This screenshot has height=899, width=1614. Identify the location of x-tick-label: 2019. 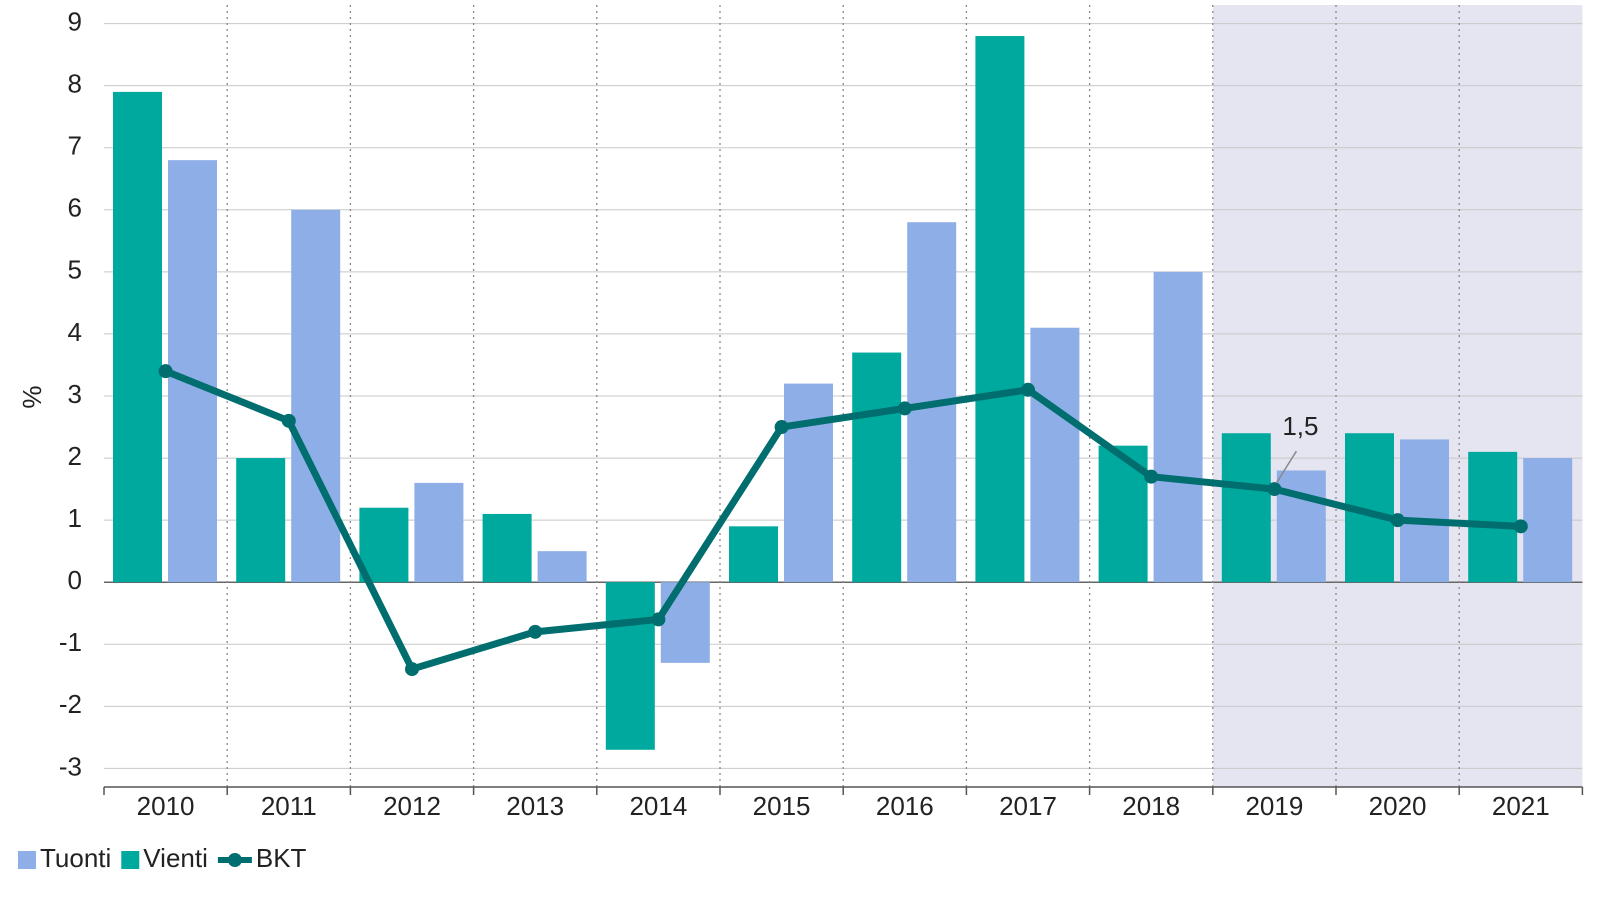
(1274, 806).